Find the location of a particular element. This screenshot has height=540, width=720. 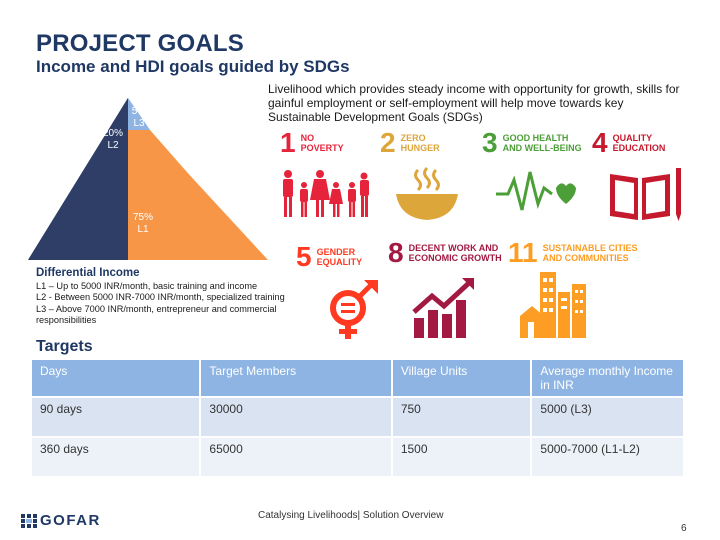

table-cell: 750 is located at coordinates (461, 417).